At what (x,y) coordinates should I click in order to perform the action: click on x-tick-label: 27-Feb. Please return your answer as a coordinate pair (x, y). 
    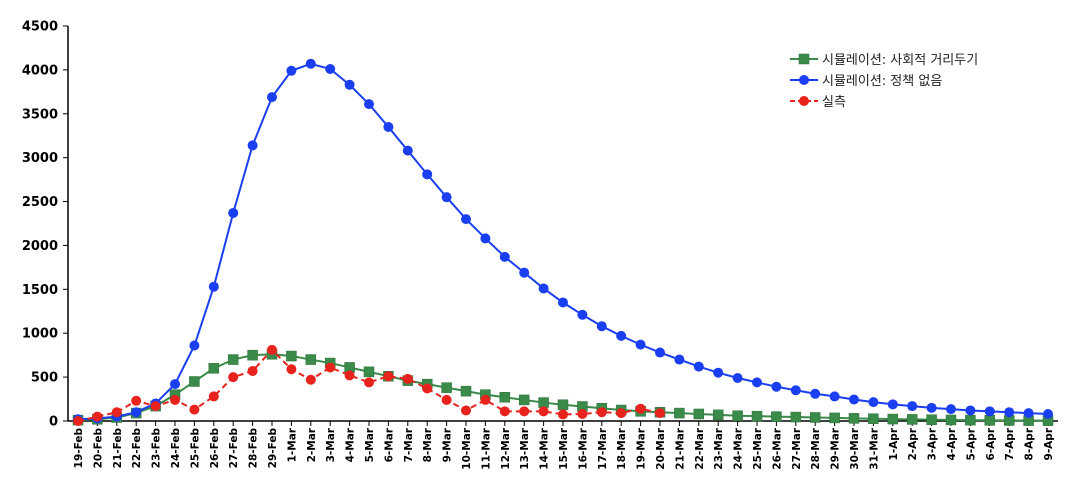
    Looking at the image, I should click on (234, 448).